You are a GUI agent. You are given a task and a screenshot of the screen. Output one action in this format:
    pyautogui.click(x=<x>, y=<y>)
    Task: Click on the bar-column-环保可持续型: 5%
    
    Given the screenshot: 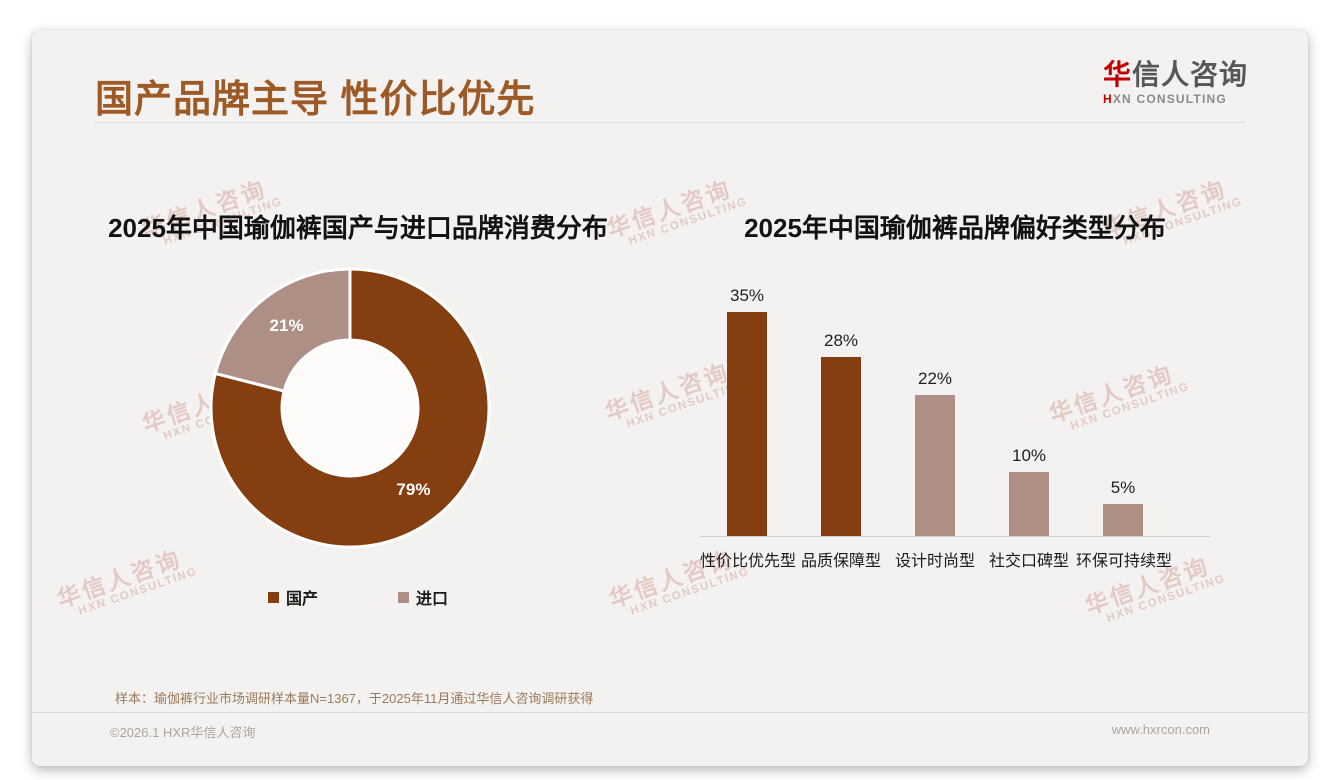 What is the action you would take?
    pyautogui.click(x=1123, y=507)
    